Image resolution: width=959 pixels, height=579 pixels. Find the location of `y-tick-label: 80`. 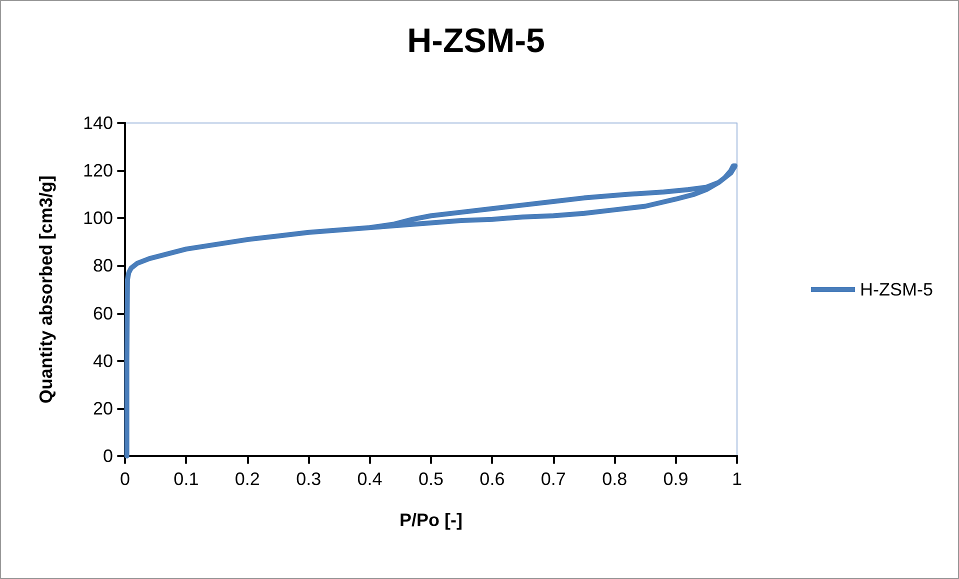

y-tick-label: 80 is located at coordinates (102, 266).